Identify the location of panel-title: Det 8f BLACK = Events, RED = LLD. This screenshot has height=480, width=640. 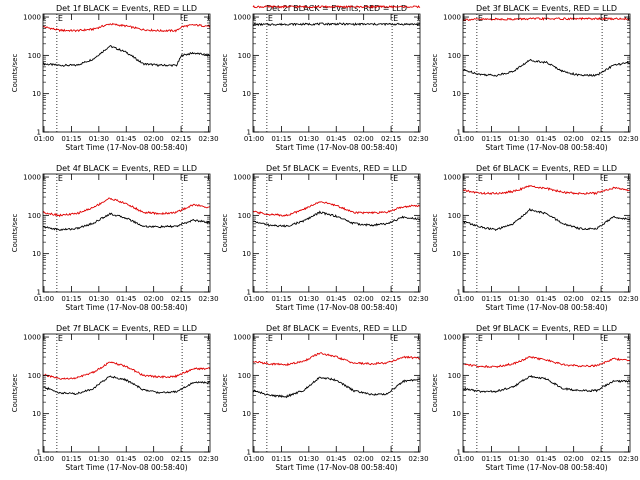
(336, 328).